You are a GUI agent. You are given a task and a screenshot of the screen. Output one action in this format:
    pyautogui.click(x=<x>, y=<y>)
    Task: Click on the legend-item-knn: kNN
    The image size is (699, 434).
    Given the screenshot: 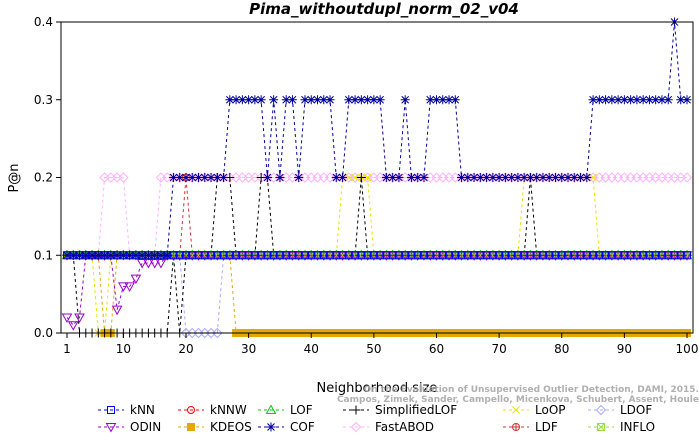 What is the action you would take?
    pyautogui.click(x=126, y=410)
    